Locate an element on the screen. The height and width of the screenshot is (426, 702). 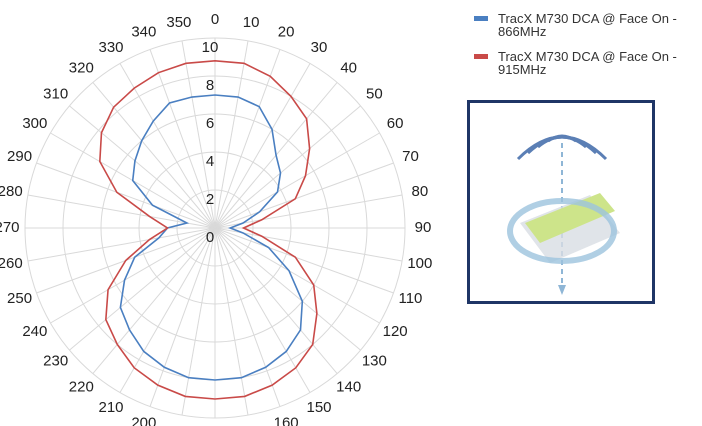
grid-ring is located at coordinates (215, 228).